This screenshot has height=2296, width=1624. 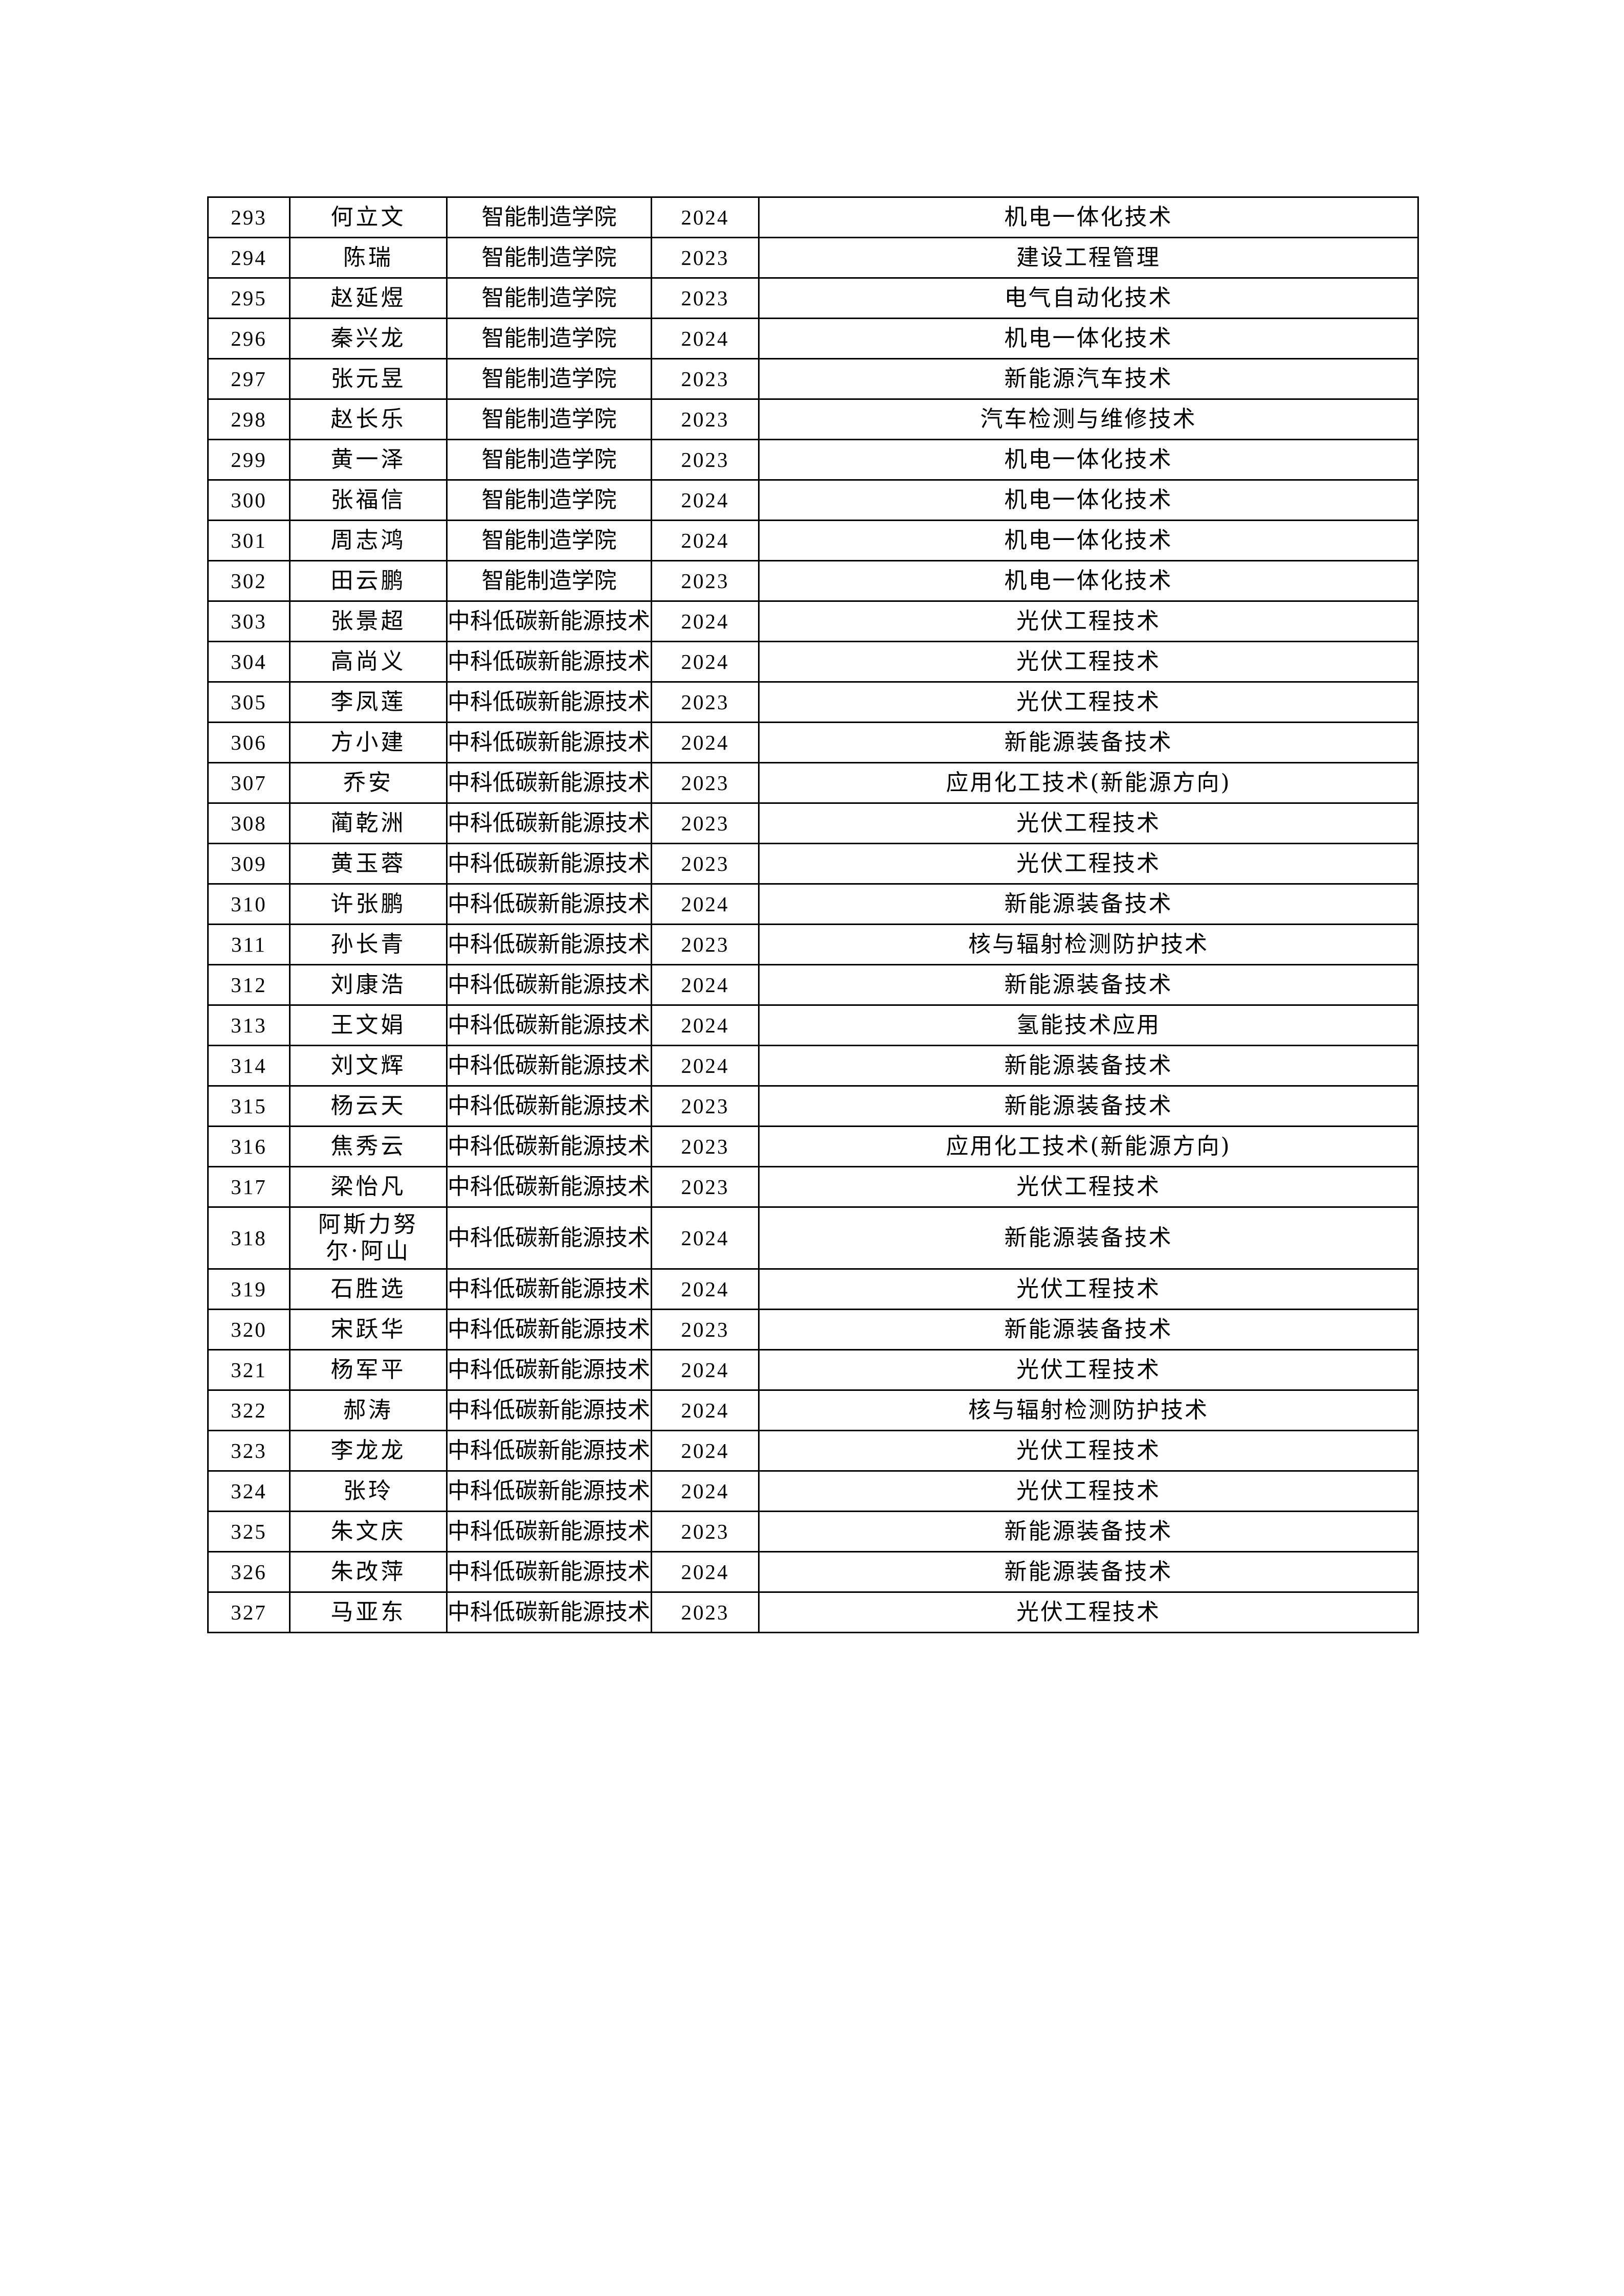 I want to click on table-row: 324张玲中科低碳新能源技术学院2024光伏工程技术, so click(x=813, y=1491).